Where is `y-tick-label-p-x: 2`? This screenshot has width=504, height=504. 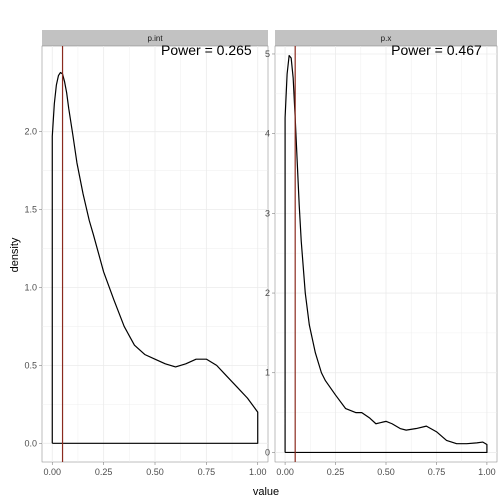 y-tick-label-p-x: 2 is located at coordinates (267, 293).